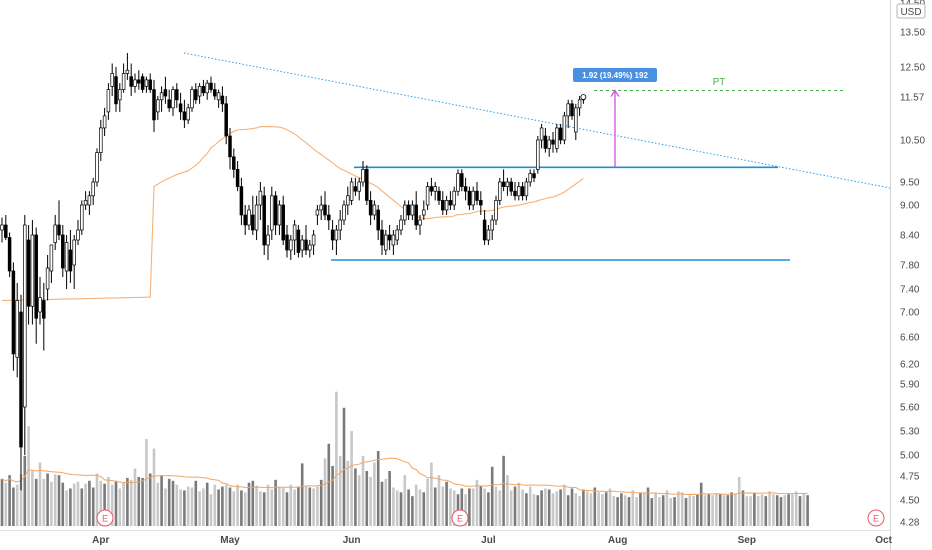 Image resolution: width=932 pixels, height=550 pixels. What do you see at coordinates (911, 11) in the screenshot?
I see `currency-badge` at bounding box center [911, 11].